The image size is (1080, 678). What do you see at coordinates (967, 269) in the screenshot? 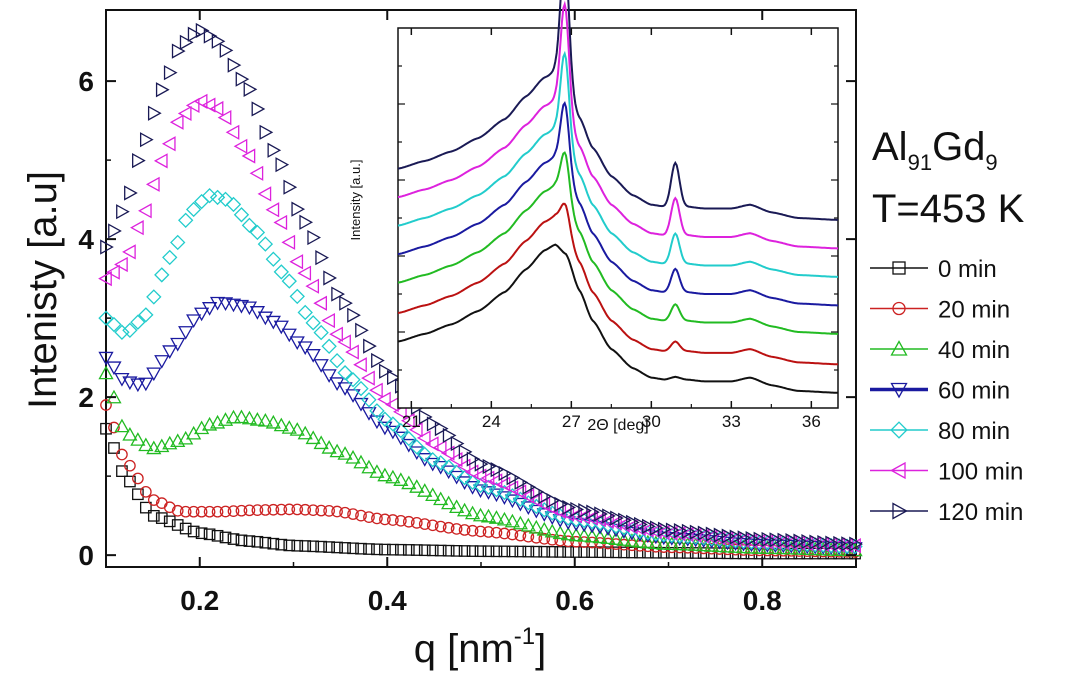
I see `legend-label: 0 min` at bounding box center [967, 269].